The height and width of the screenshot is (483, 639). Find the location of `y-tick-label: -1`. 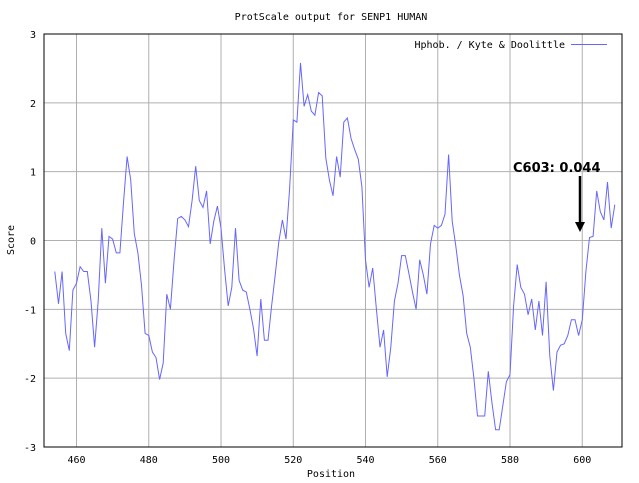

y-tick-label: -1 is located at coordinates (30, 310).